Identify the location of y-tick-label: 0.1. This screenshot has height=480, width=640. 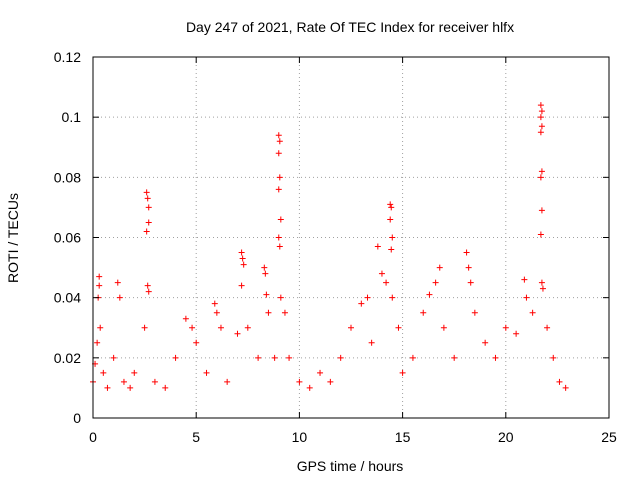
(72, 117).